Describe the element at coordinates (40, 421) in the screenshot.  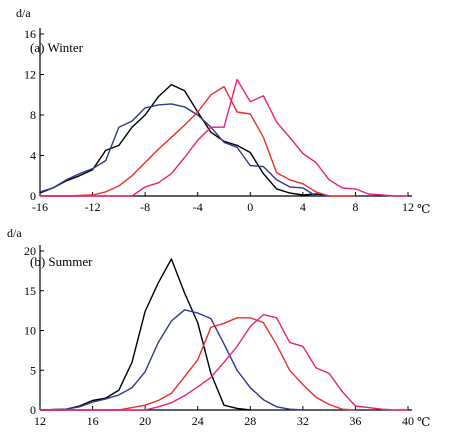
I see `summer-x-tick-label: 12` at that location.